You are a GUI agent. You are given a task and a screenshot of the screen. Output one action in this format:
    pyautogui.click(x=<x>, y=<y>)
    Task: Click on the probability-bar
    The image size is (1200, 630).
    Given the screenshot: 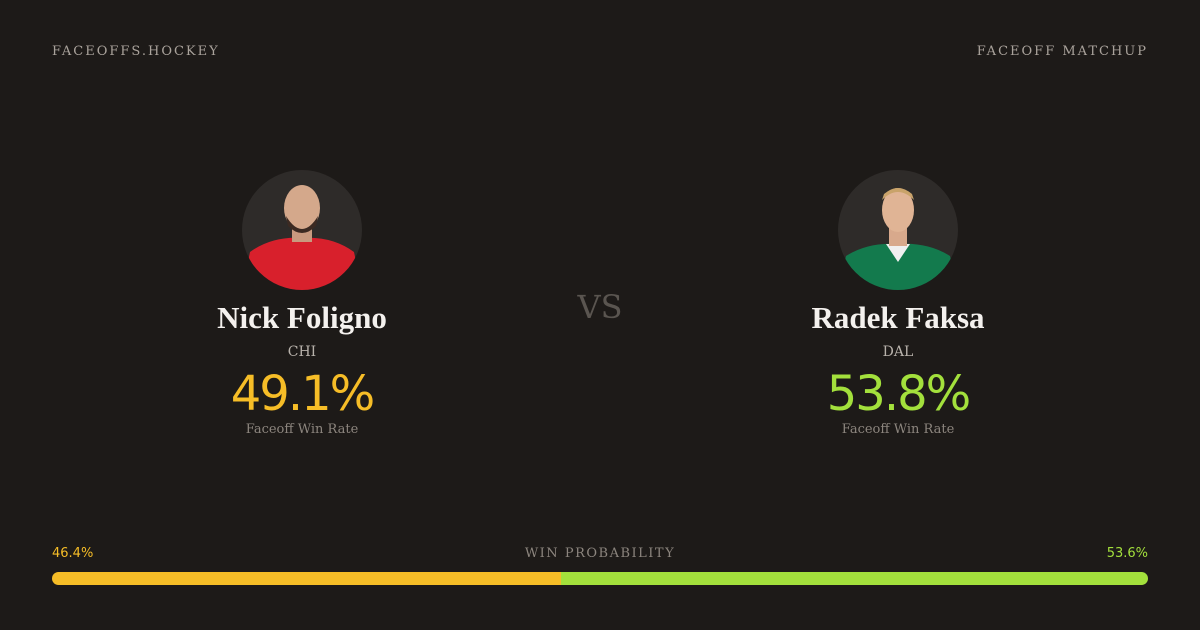 What is the action you would take?
    pyautogui.click(x=600, y=578)
    